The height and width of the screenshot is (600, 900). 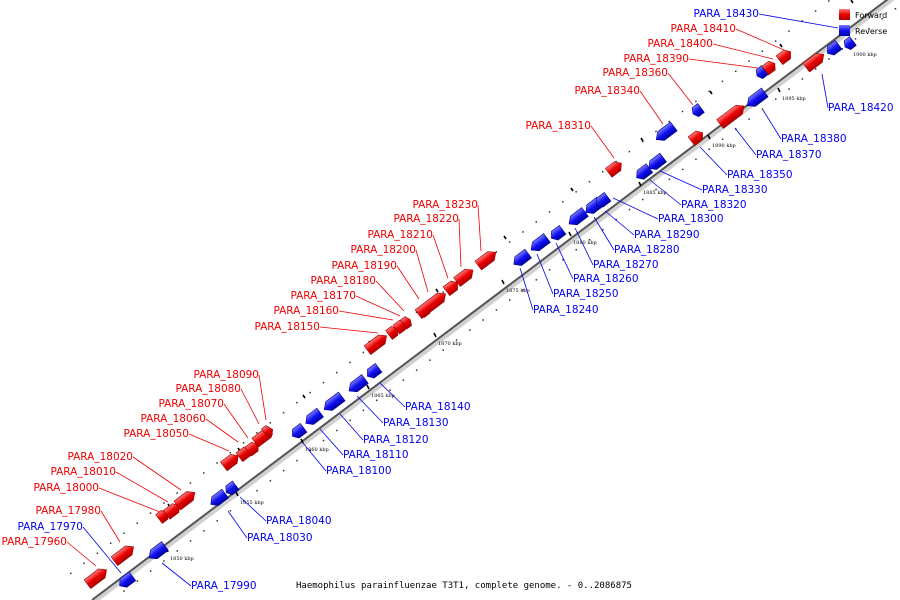 What do you see at coordinates (789, 155) in the screenshot?
I see `gene-label: PARA_18370` at bounding box center [789, 155].